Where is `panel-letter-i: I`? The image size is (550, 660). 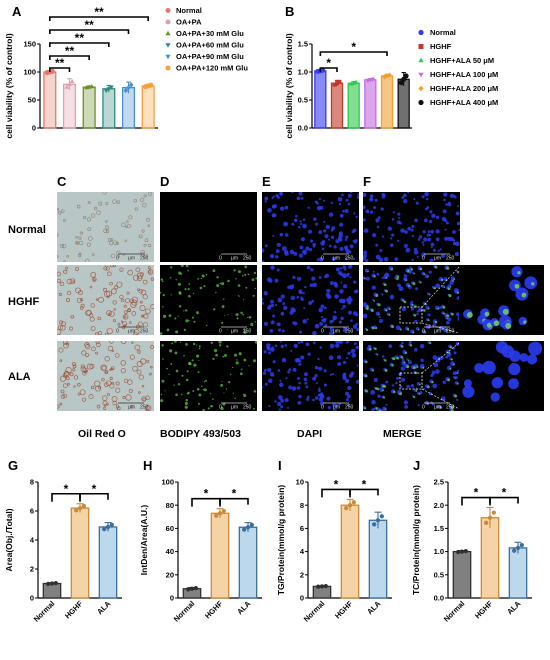 panel-letter-i: I is located at coordinates (280, 465).